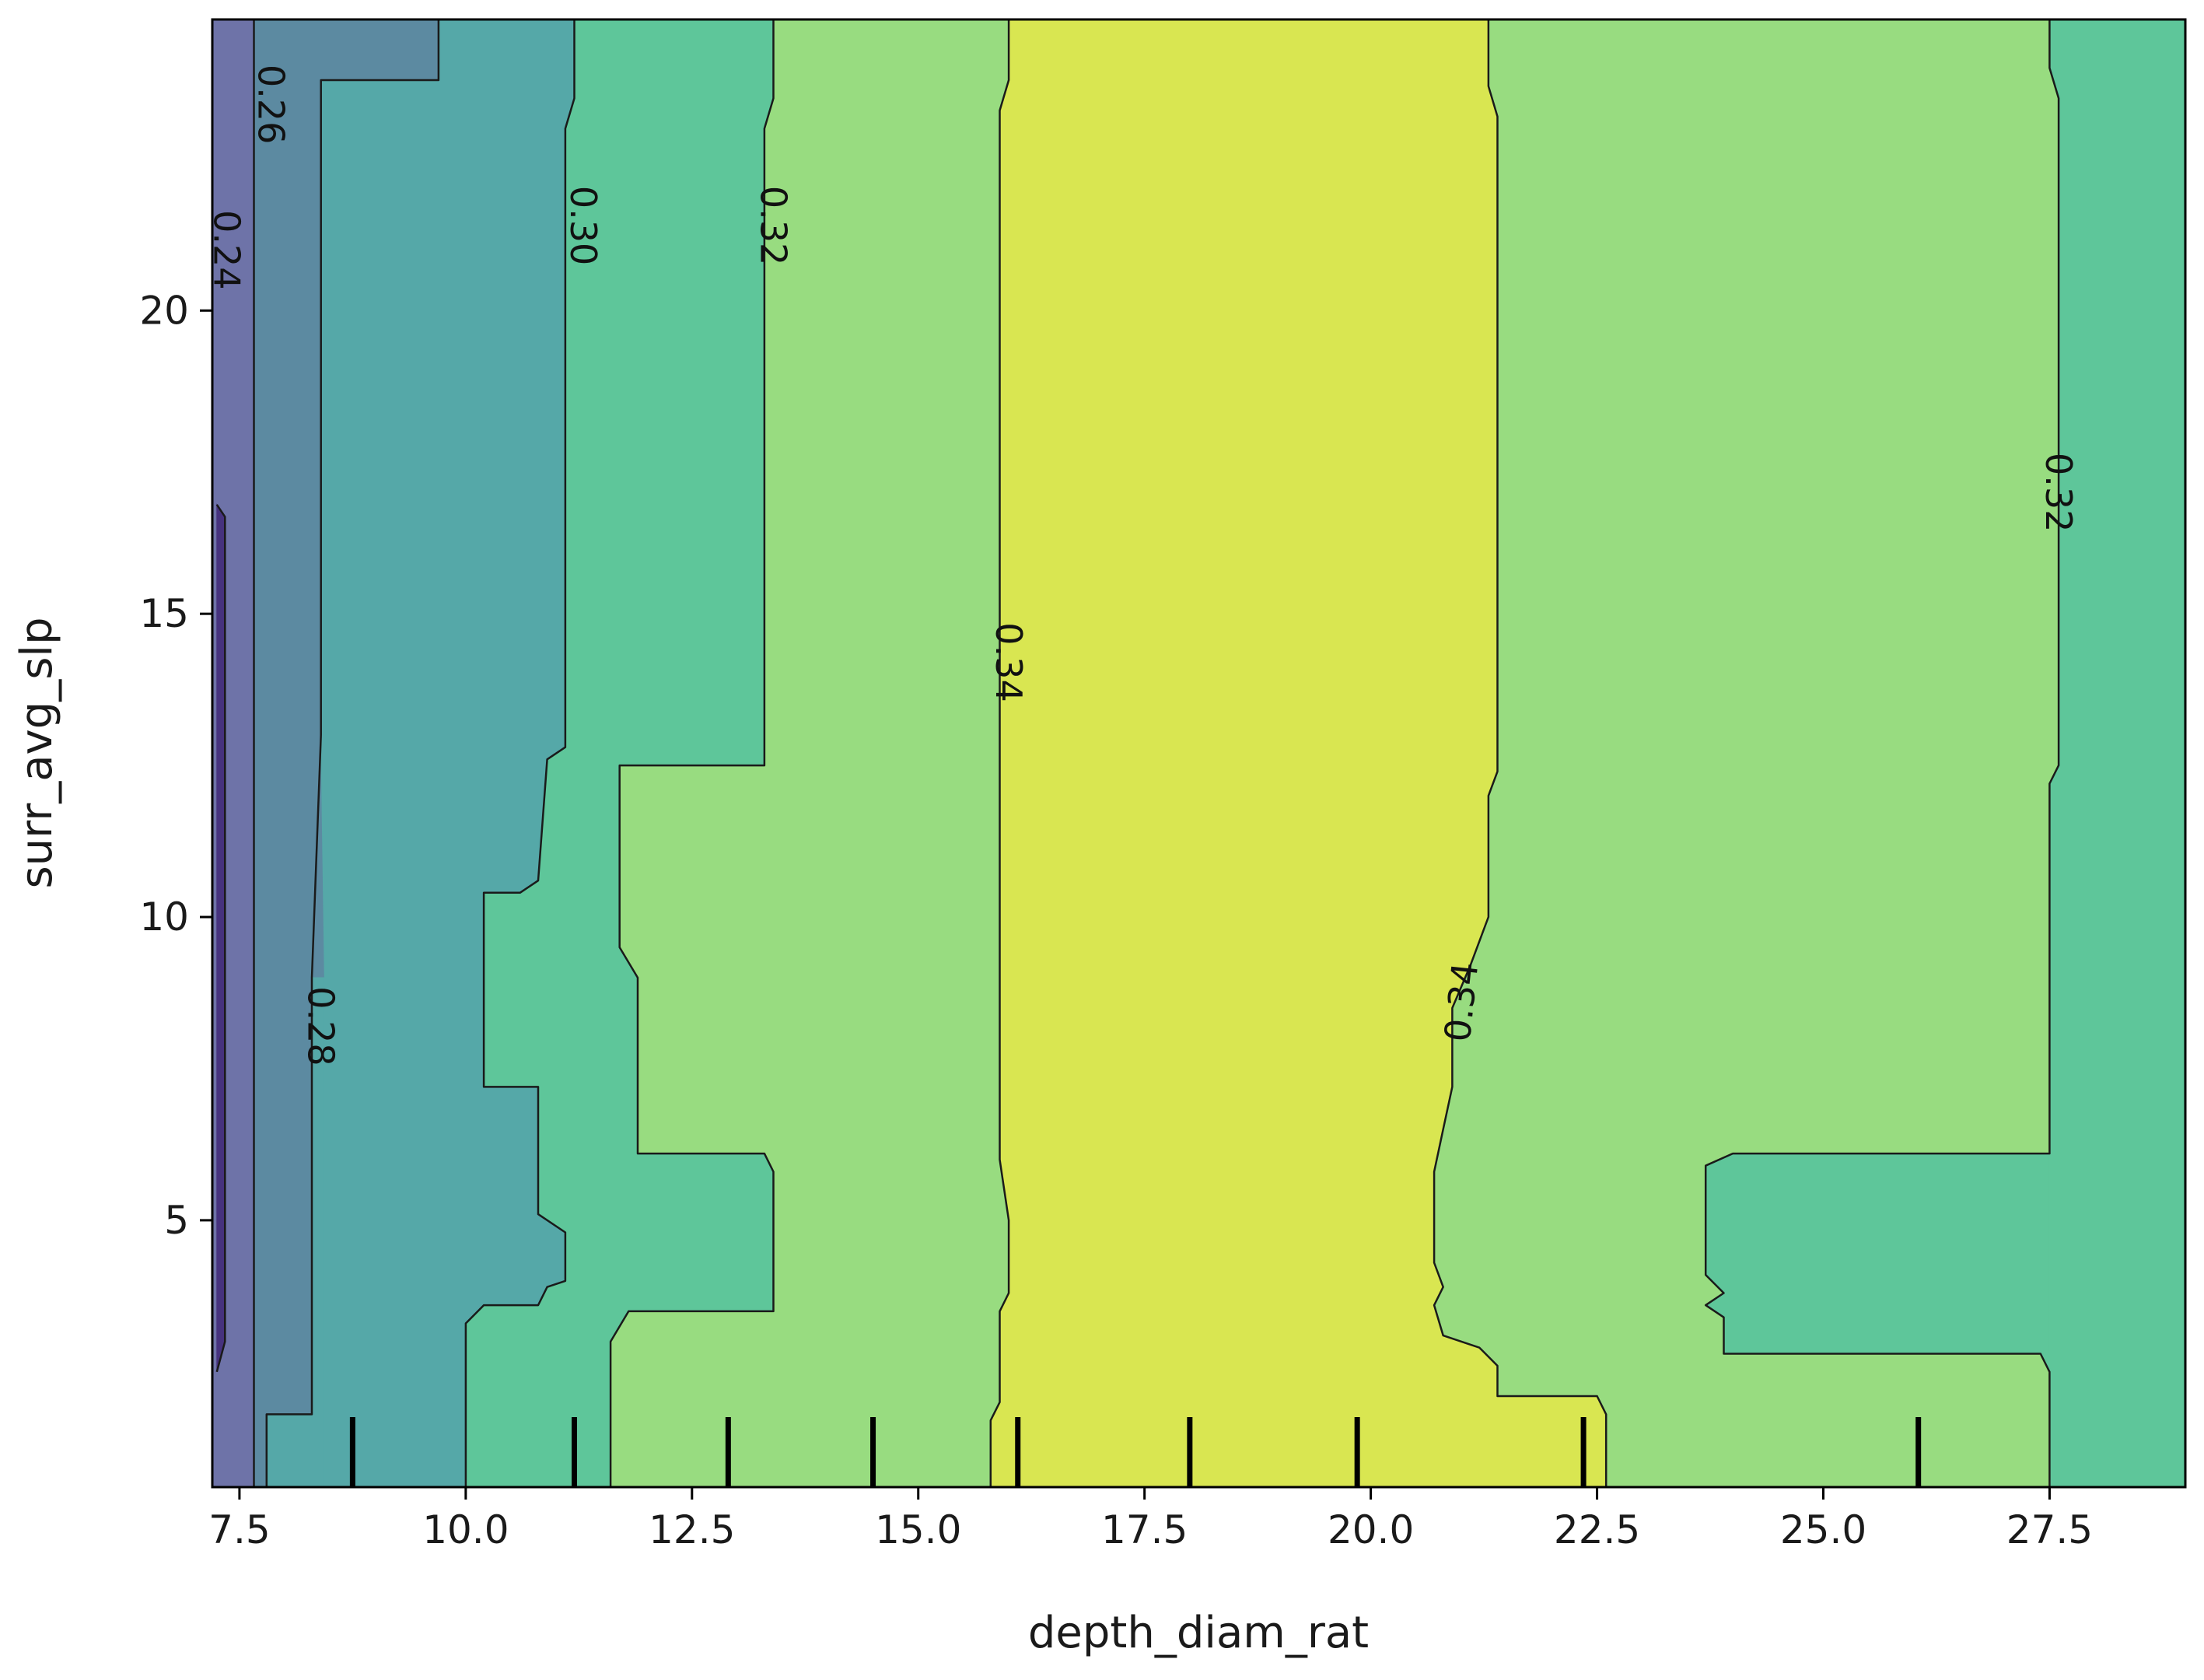 The height and width of the screenshot is (1680, 2204). I want to click on x-axis: 7.5 10.0 12.5 15.0 17.5 20.0 22.5 25.0 27.5, so click(1150, 1520).